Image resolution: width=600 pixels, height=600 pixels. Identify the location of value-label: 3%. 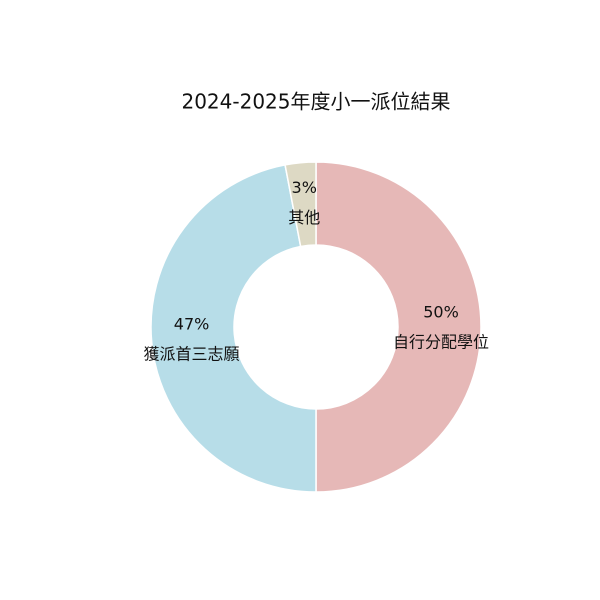
(304, 187).